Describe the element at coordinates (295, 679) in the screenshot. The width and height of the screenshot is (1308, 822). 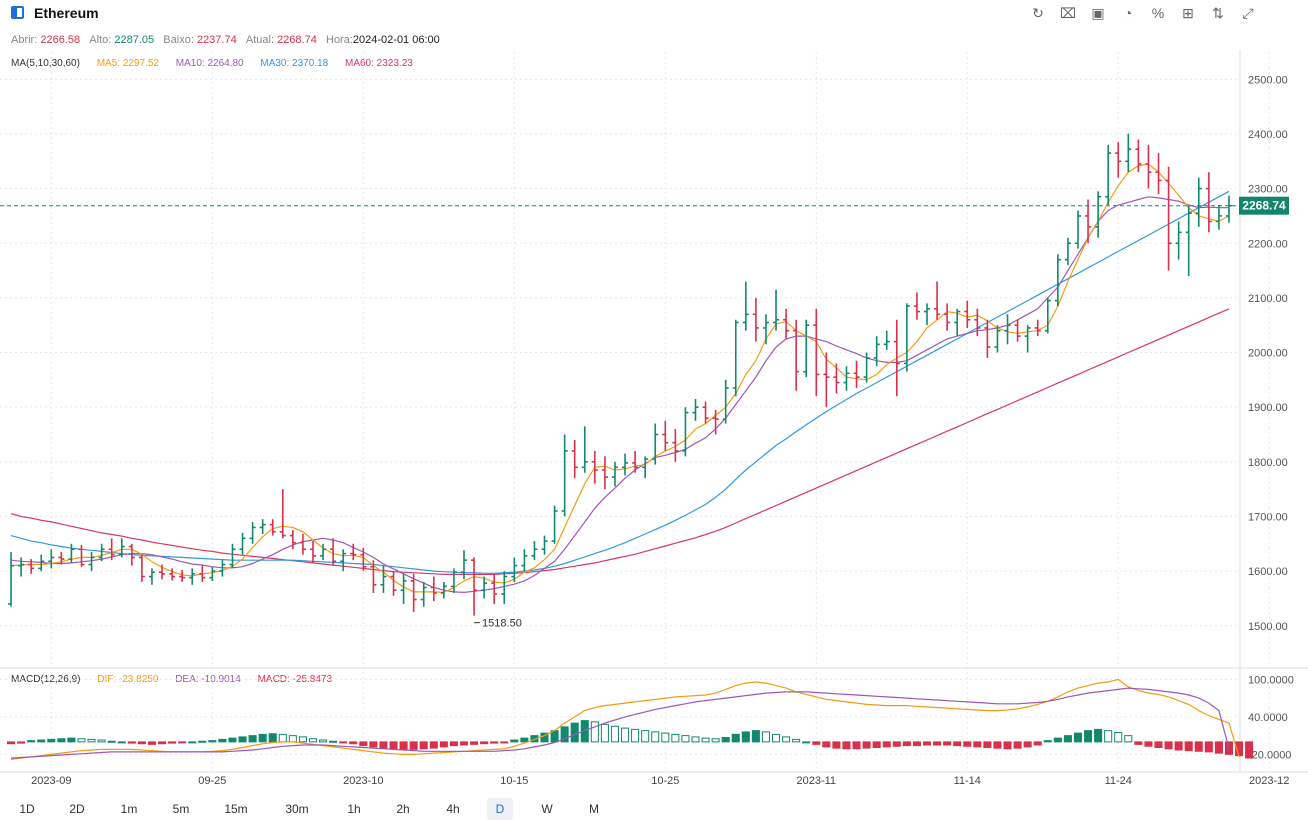
I see `macd-value-legend: MACD: -25.8473` at that location.